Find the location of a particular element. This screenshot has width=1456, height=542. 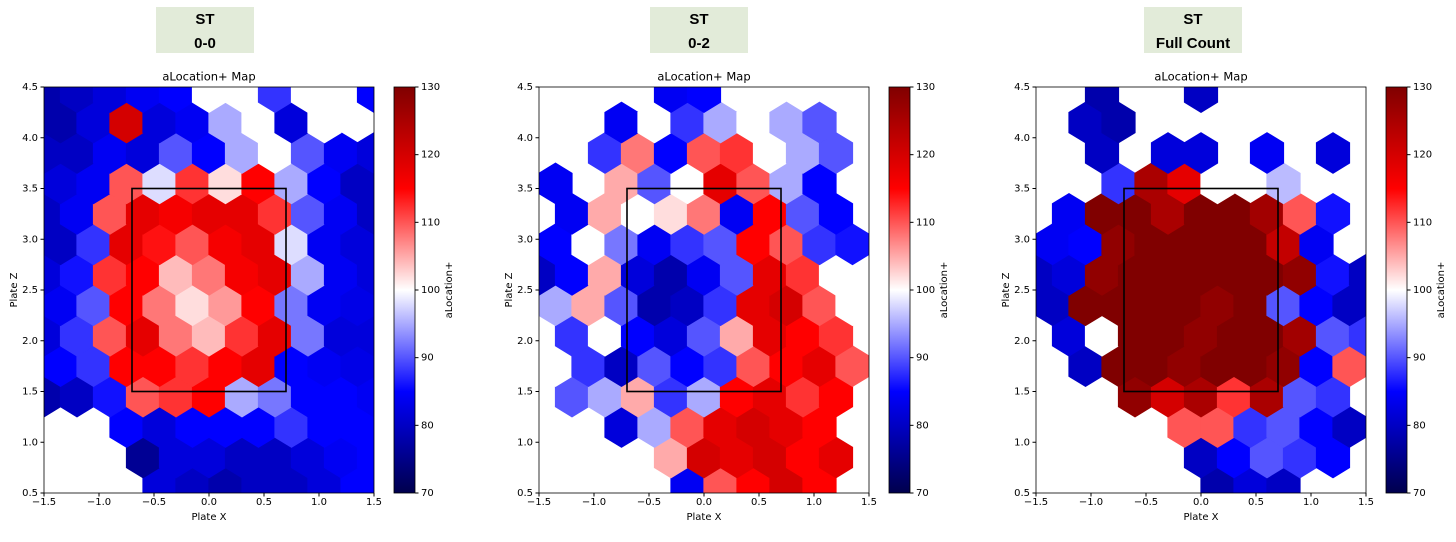

y-axis-label: Plate Z is located at coordinates (509, 289).